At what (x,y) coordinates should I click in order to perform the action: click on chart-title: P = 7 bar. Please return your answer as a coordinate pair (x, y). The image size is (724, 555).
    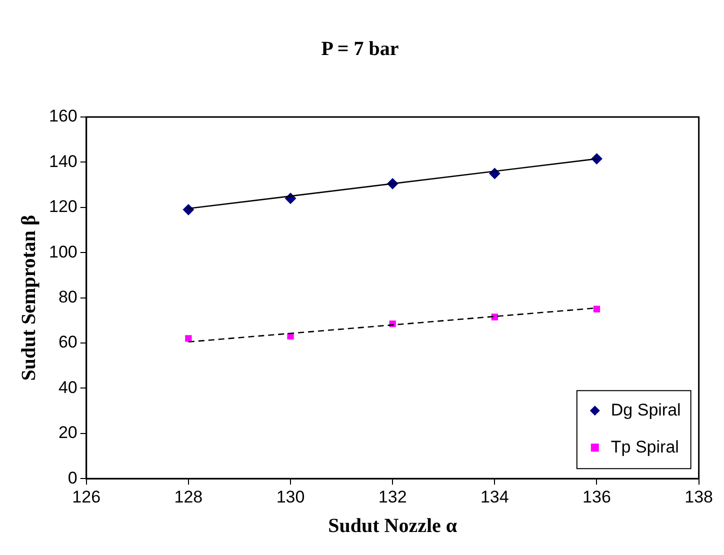
    Looking at the image, I should click on (360, 49).